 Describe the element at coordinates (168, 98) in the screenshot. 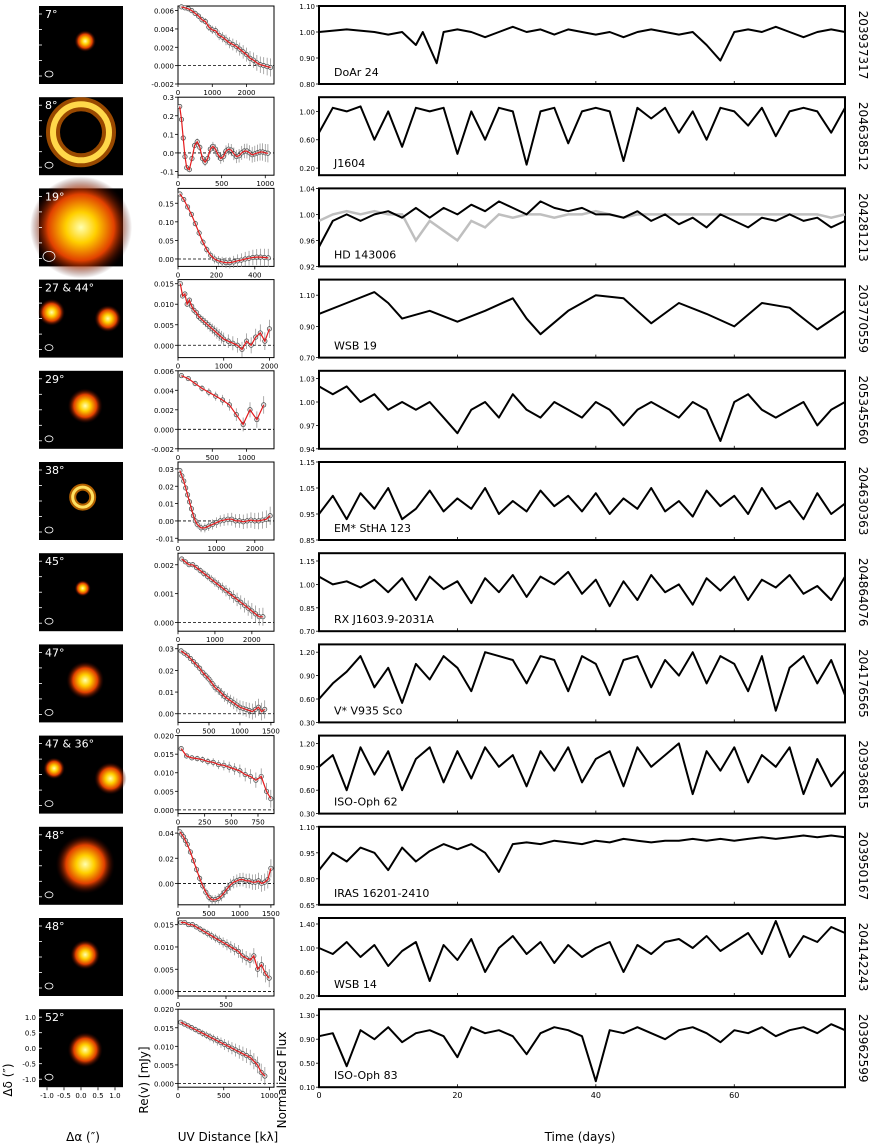

I see `y-tick-label: 0.3` at that location.